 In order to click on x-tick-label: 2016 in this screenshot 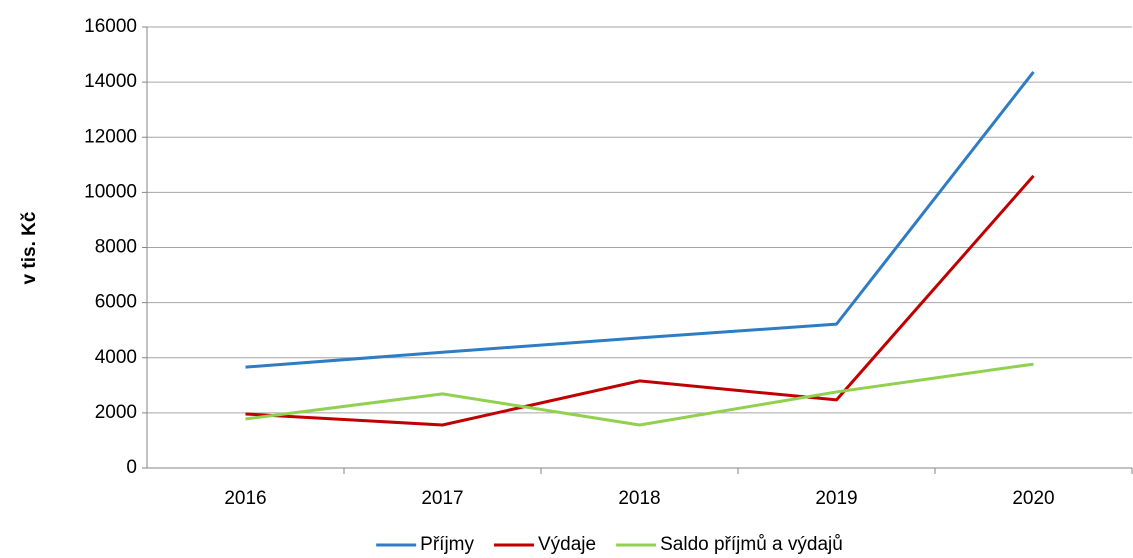, I will do `click(245, 498)`.